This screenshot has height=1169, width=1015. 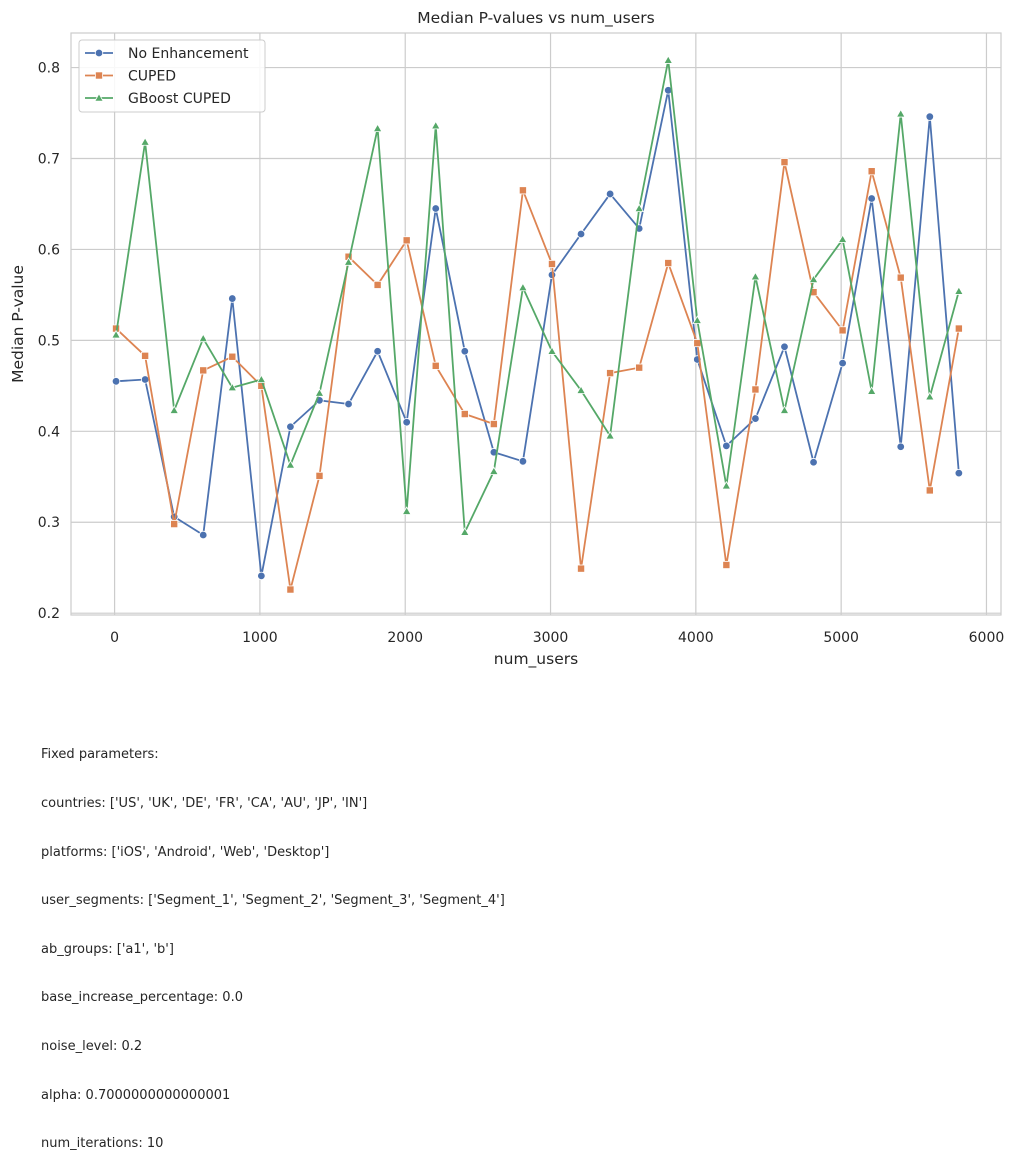 I want to click on legend-marker-gboost-cuped, so click(x=99, y=97).